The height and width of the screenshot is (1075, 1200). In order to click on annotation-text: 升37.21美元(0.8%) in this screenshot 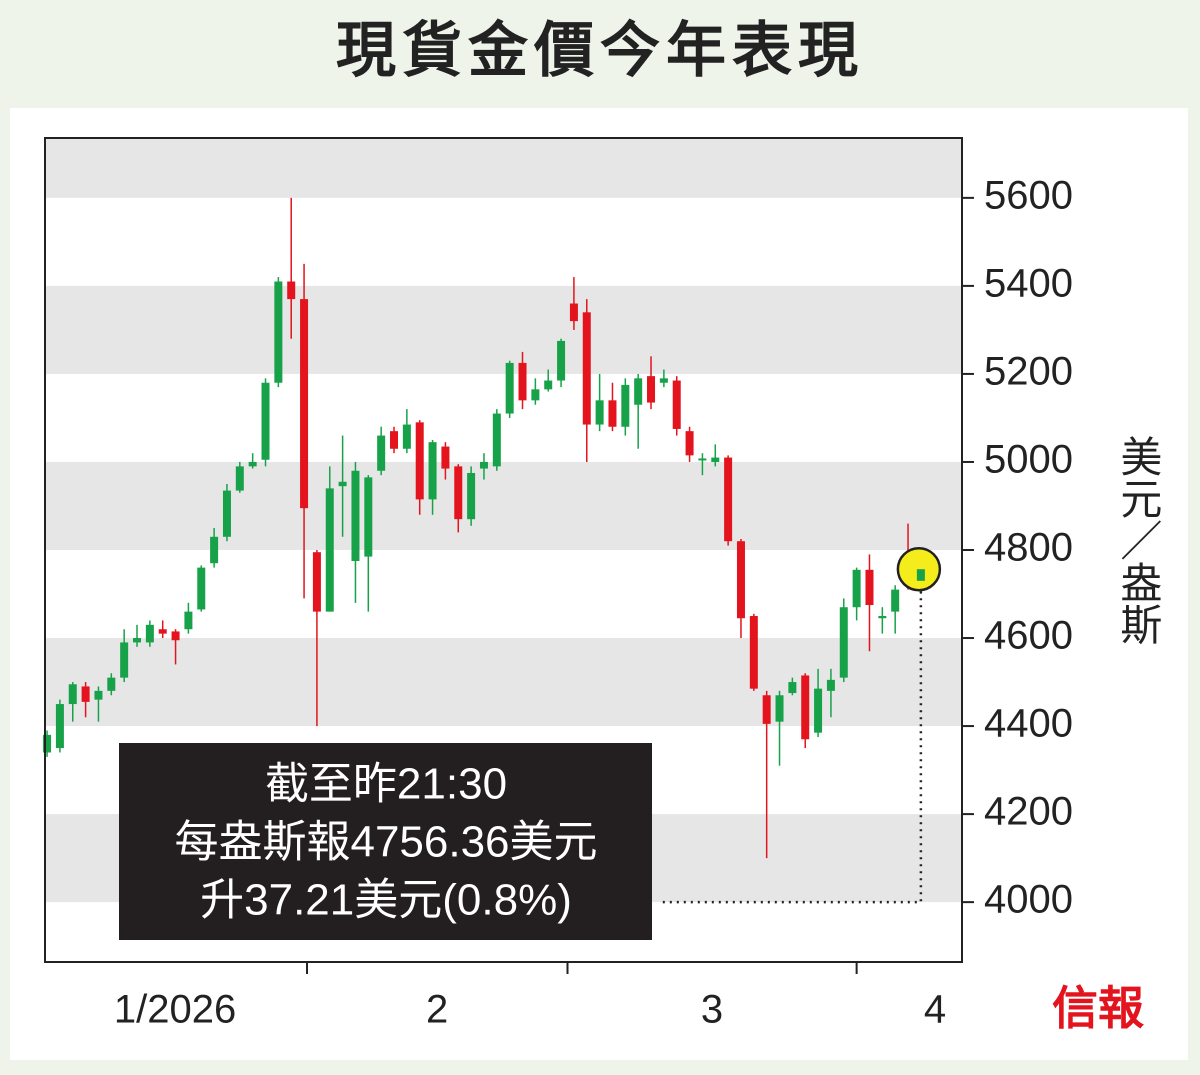, I will do `click(386, 900)`.